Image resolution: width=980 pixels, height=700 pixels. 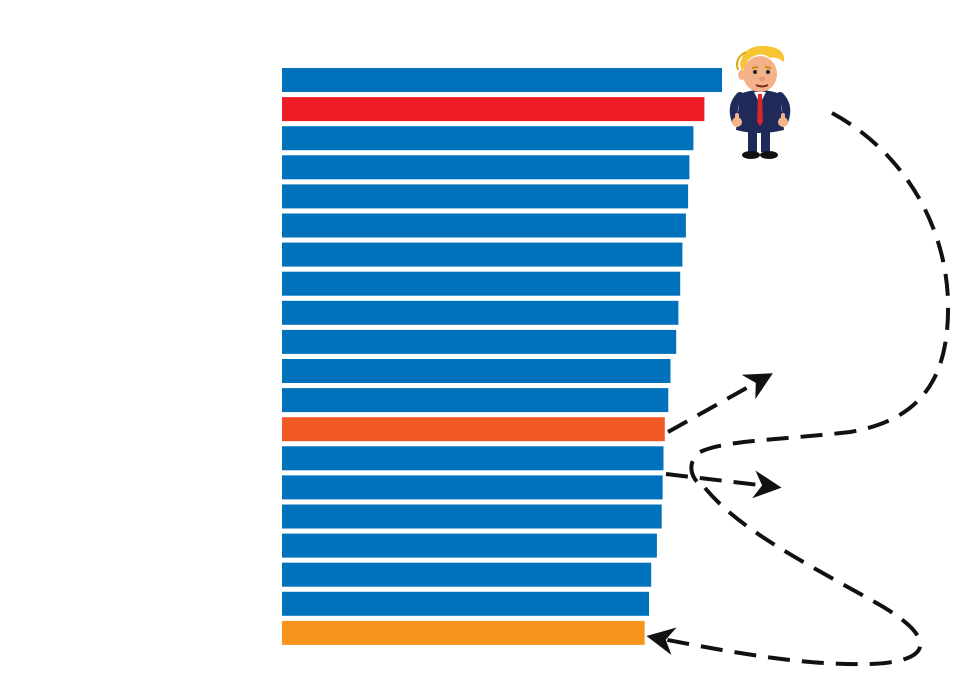 I want to click on arrow-up-right, so click(x=720, y=403).